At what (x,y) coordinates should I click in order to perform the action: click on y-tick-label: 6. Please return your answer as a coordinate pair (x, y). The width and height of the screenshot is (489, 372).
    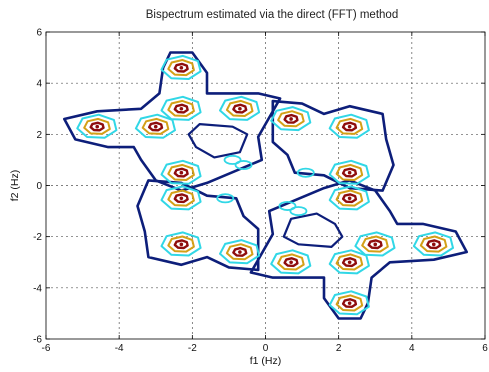
    Looking at the image, I should click on (39, 33).